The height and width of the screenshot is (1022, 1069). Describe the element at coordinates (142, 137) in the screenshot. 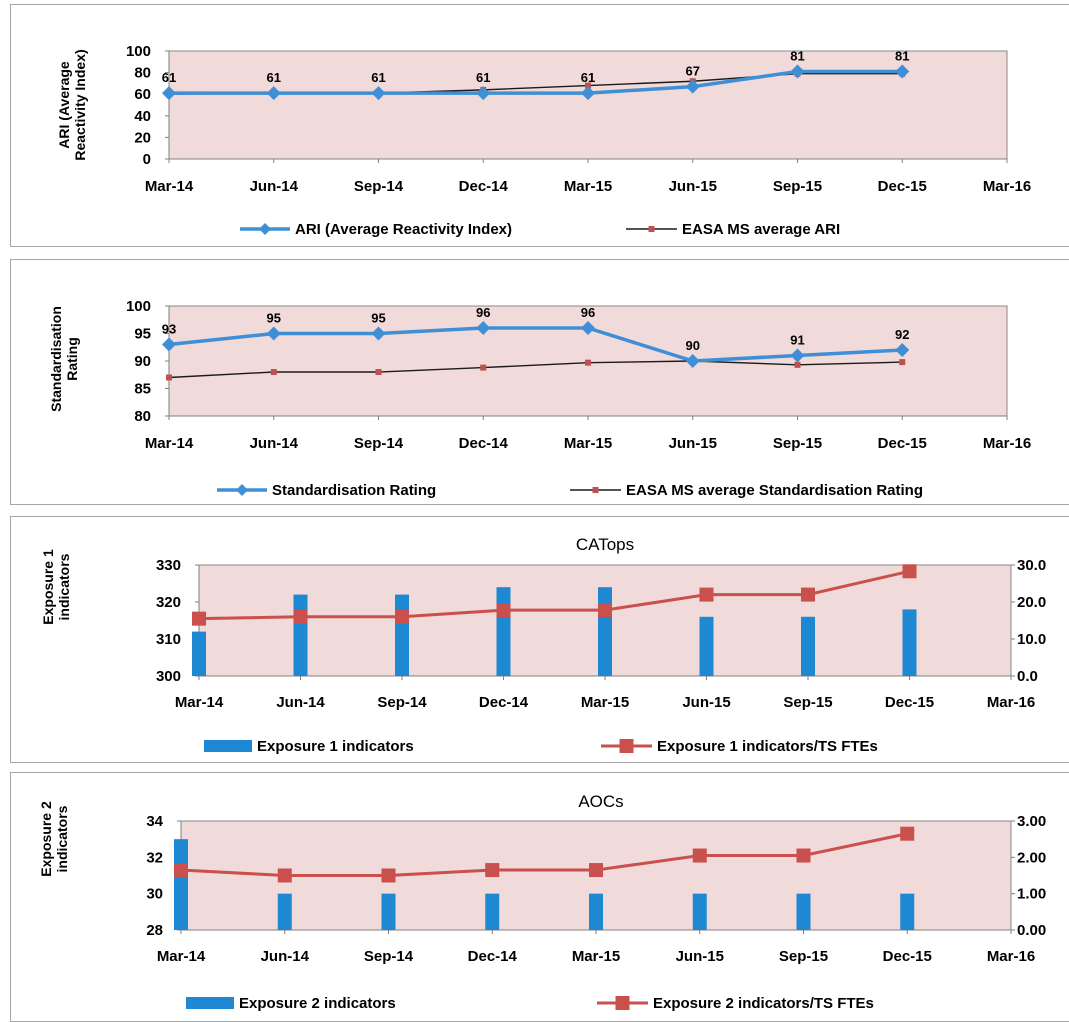

I see `y-tick-label: 20` at that location.